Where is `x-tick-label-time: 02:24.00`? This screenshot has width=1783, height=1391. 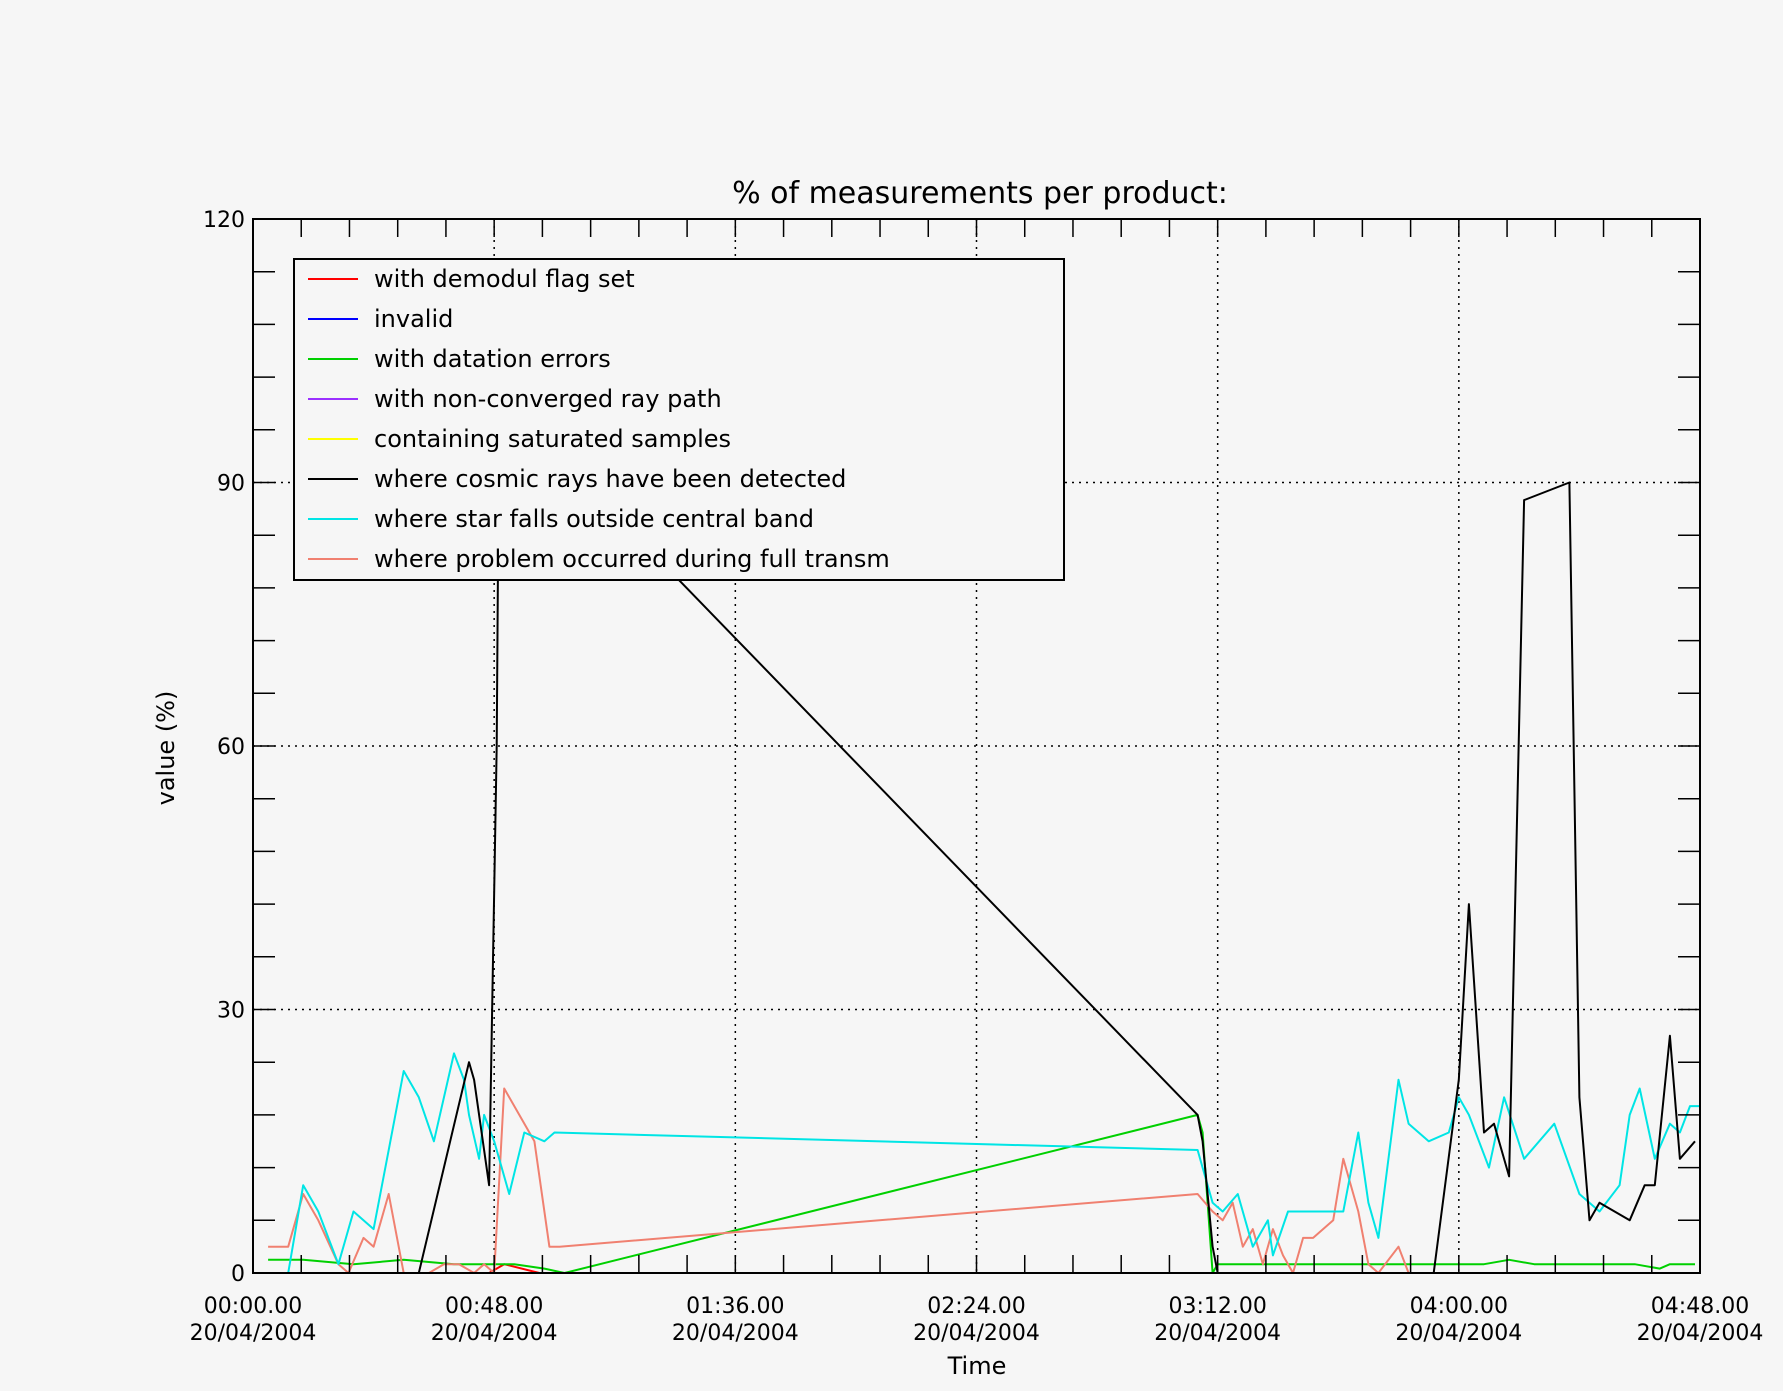
x-tick-label-time: 02:24.00 is located at coordinates (976, 1306).